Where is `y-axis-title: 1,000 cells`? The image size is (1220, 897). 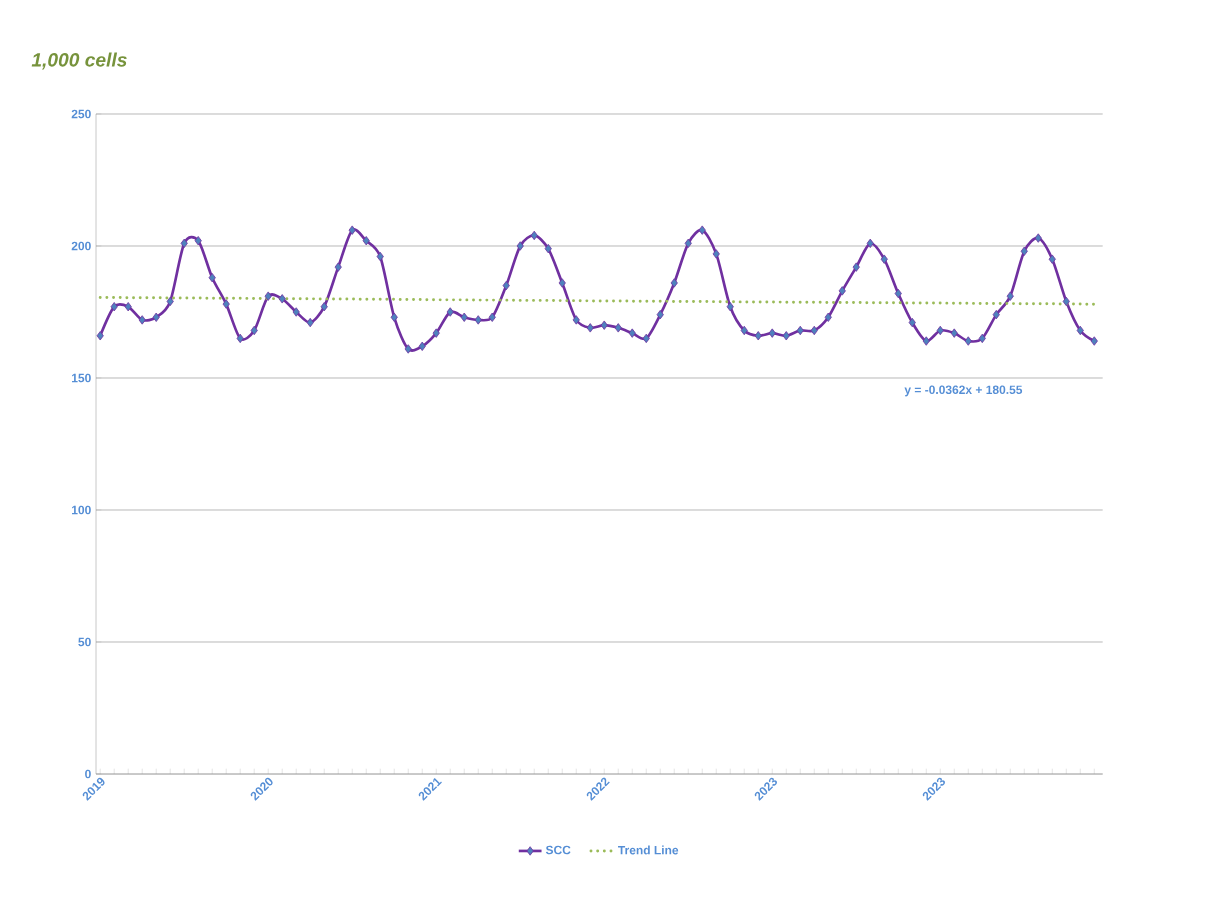
y-axis-title: 1,000 cells is located at coordinates (79, 61).